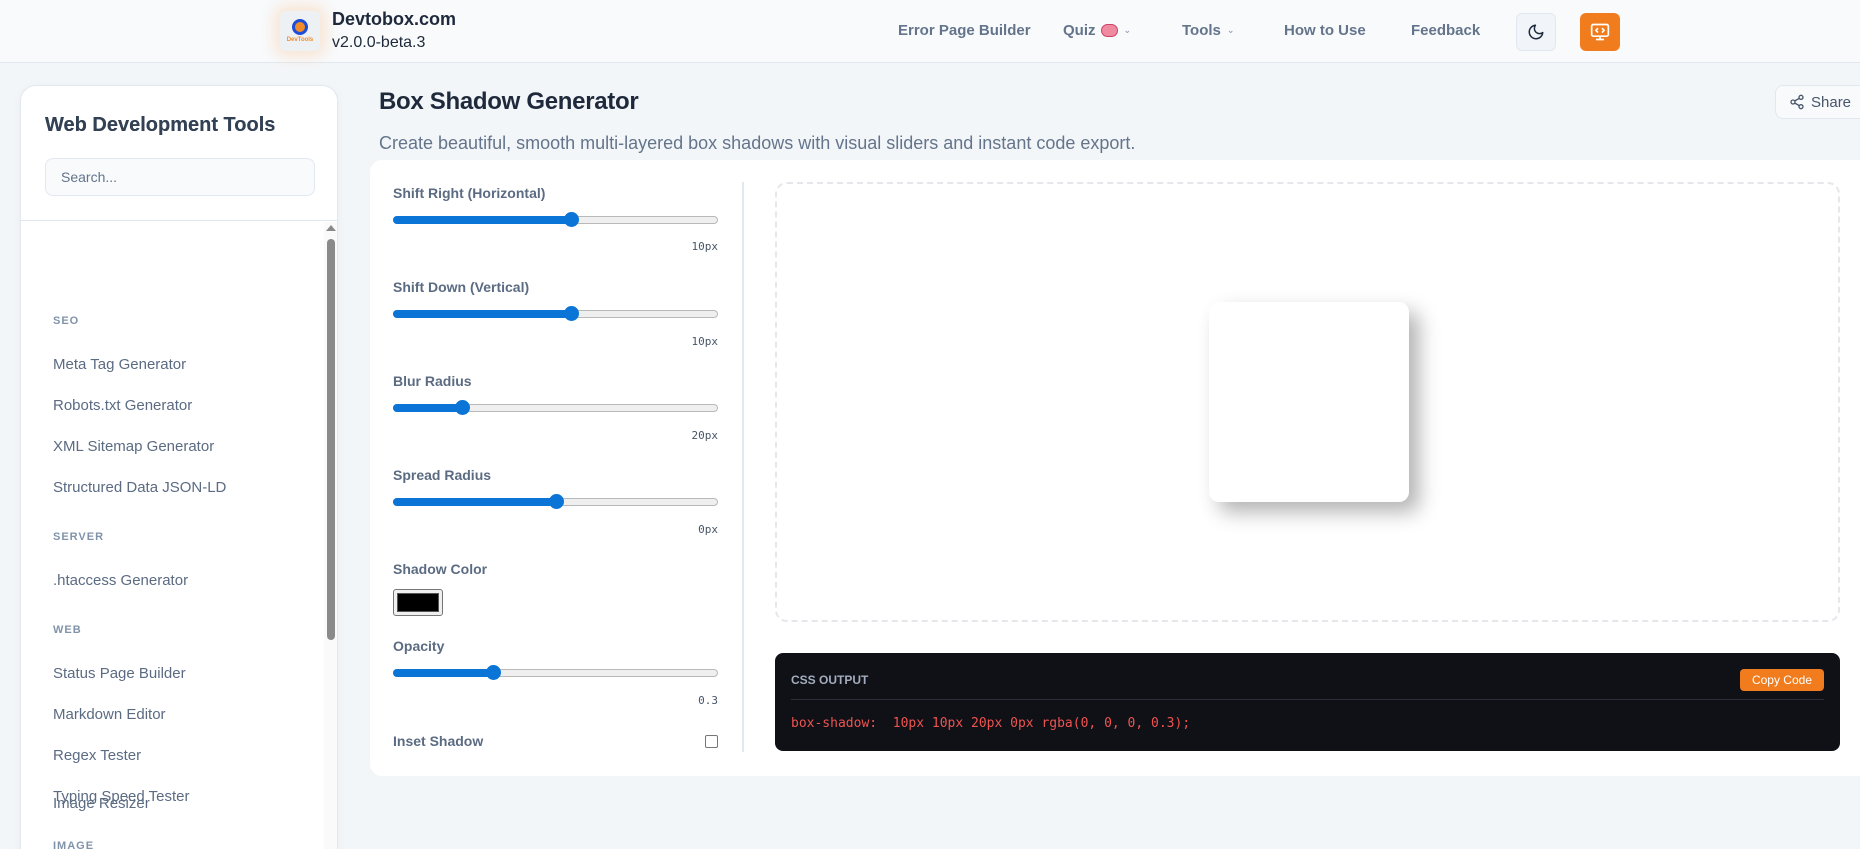 The height and width of the screenshot is (849, 1860). I want to click on blur-radius-slider-thumb, so click(462, 407).